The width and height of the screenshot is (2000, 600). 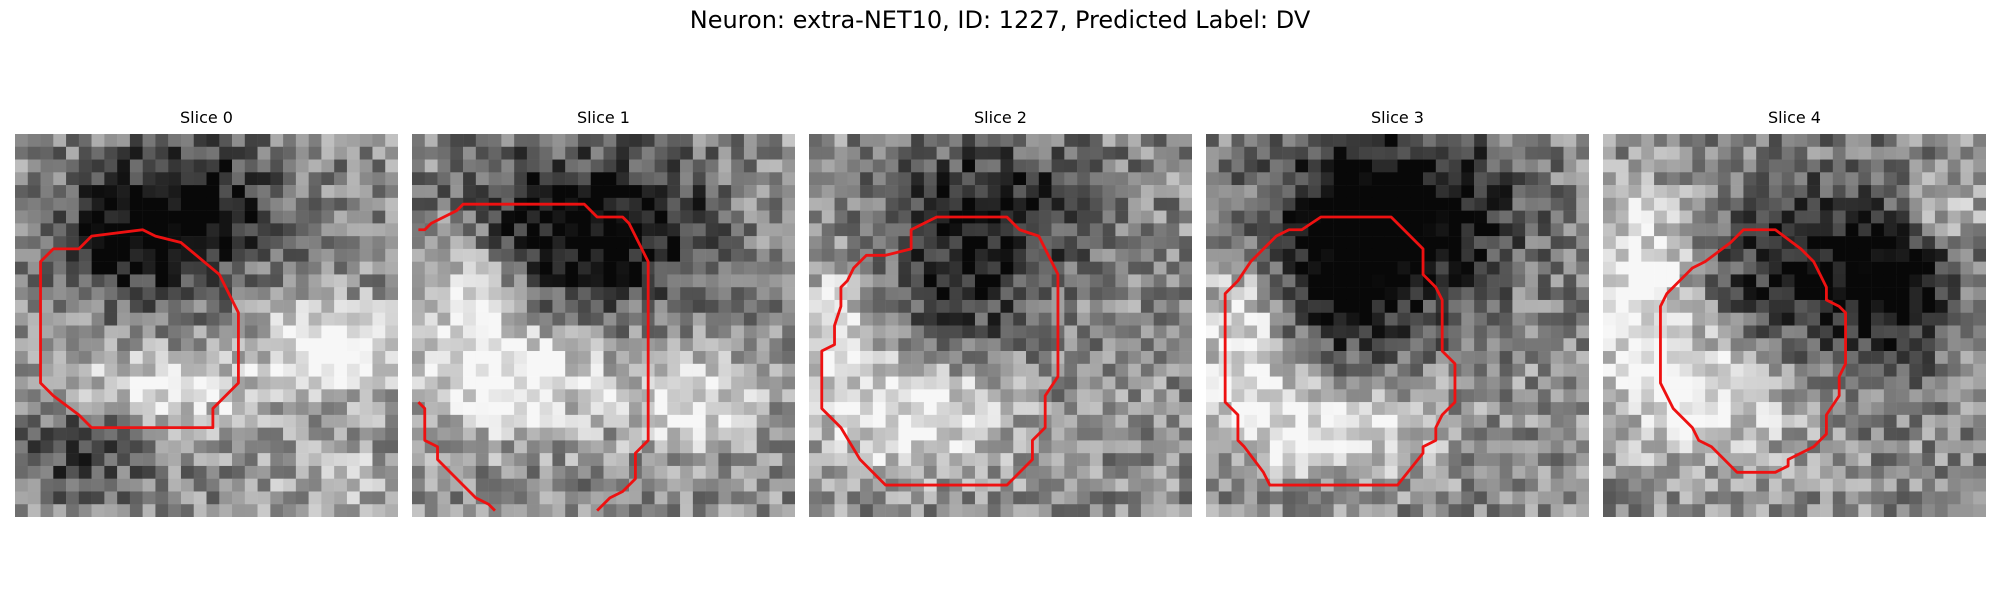 I want to click on slice-panel-4: Slice 4, so click(x=1794, y=316).